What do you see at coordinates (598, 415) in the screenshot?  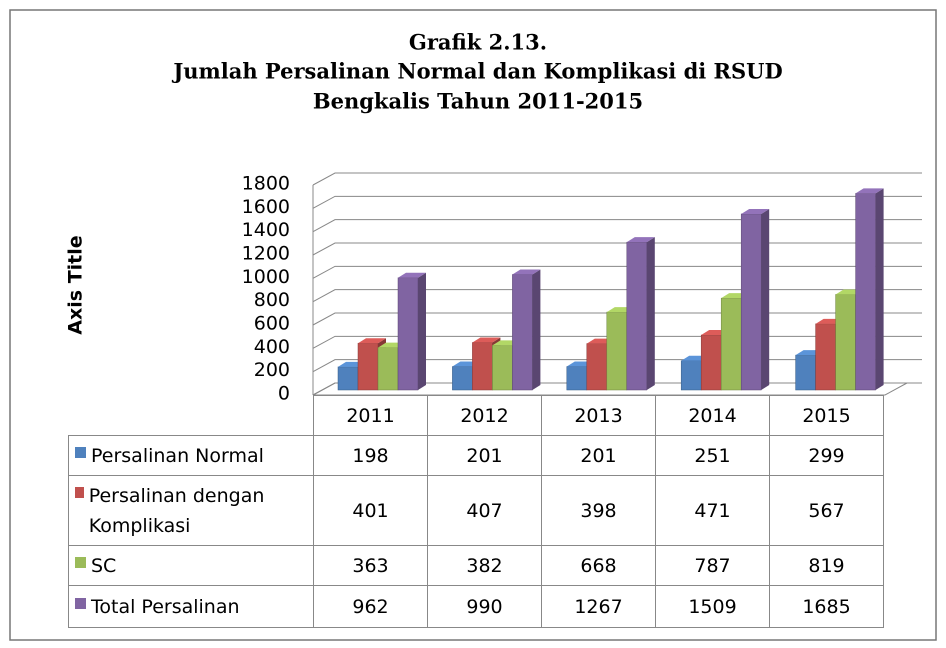 I see `x-tick-label: 2013` at bounding box center [598, 415].